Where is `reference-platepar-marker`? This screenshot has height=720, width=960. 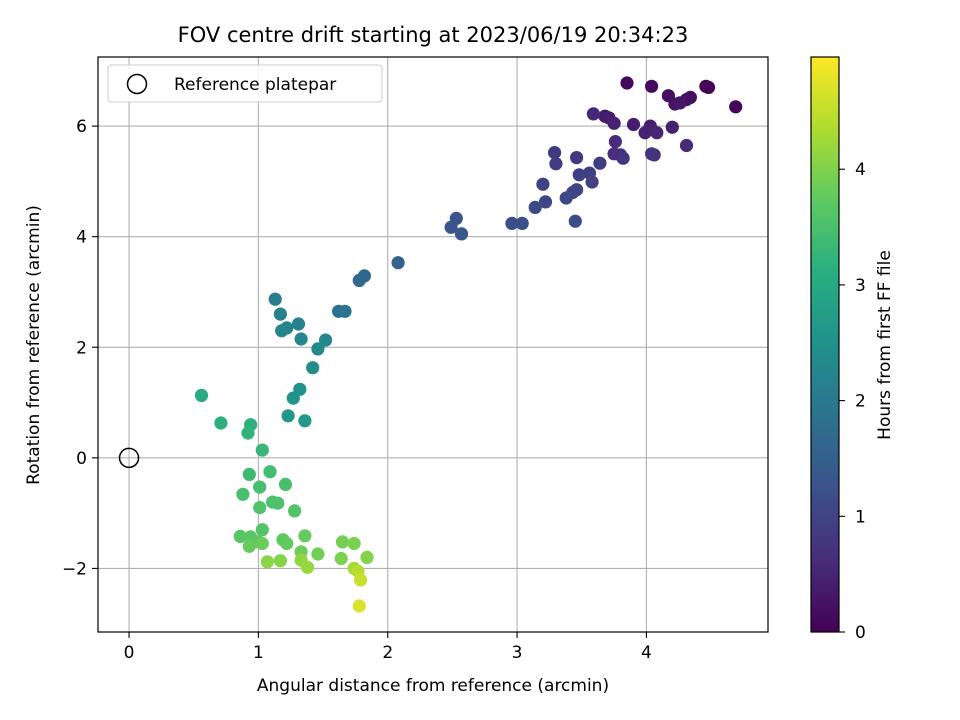 reference-platepar-marker is located at coordinates (129, 458).